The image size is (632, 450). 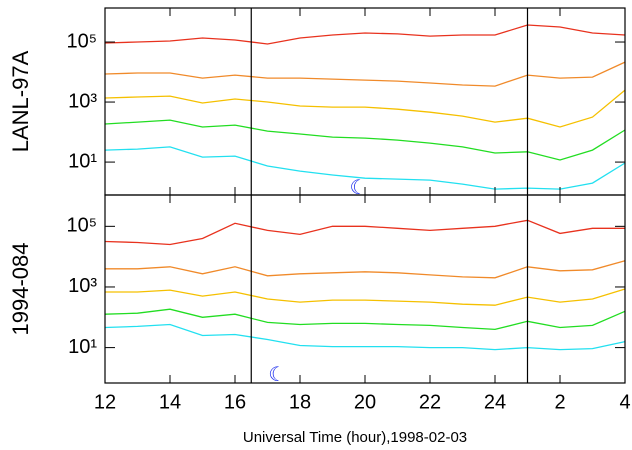 I want to click on x-tick-label: 4, so click(x=624, y=402).